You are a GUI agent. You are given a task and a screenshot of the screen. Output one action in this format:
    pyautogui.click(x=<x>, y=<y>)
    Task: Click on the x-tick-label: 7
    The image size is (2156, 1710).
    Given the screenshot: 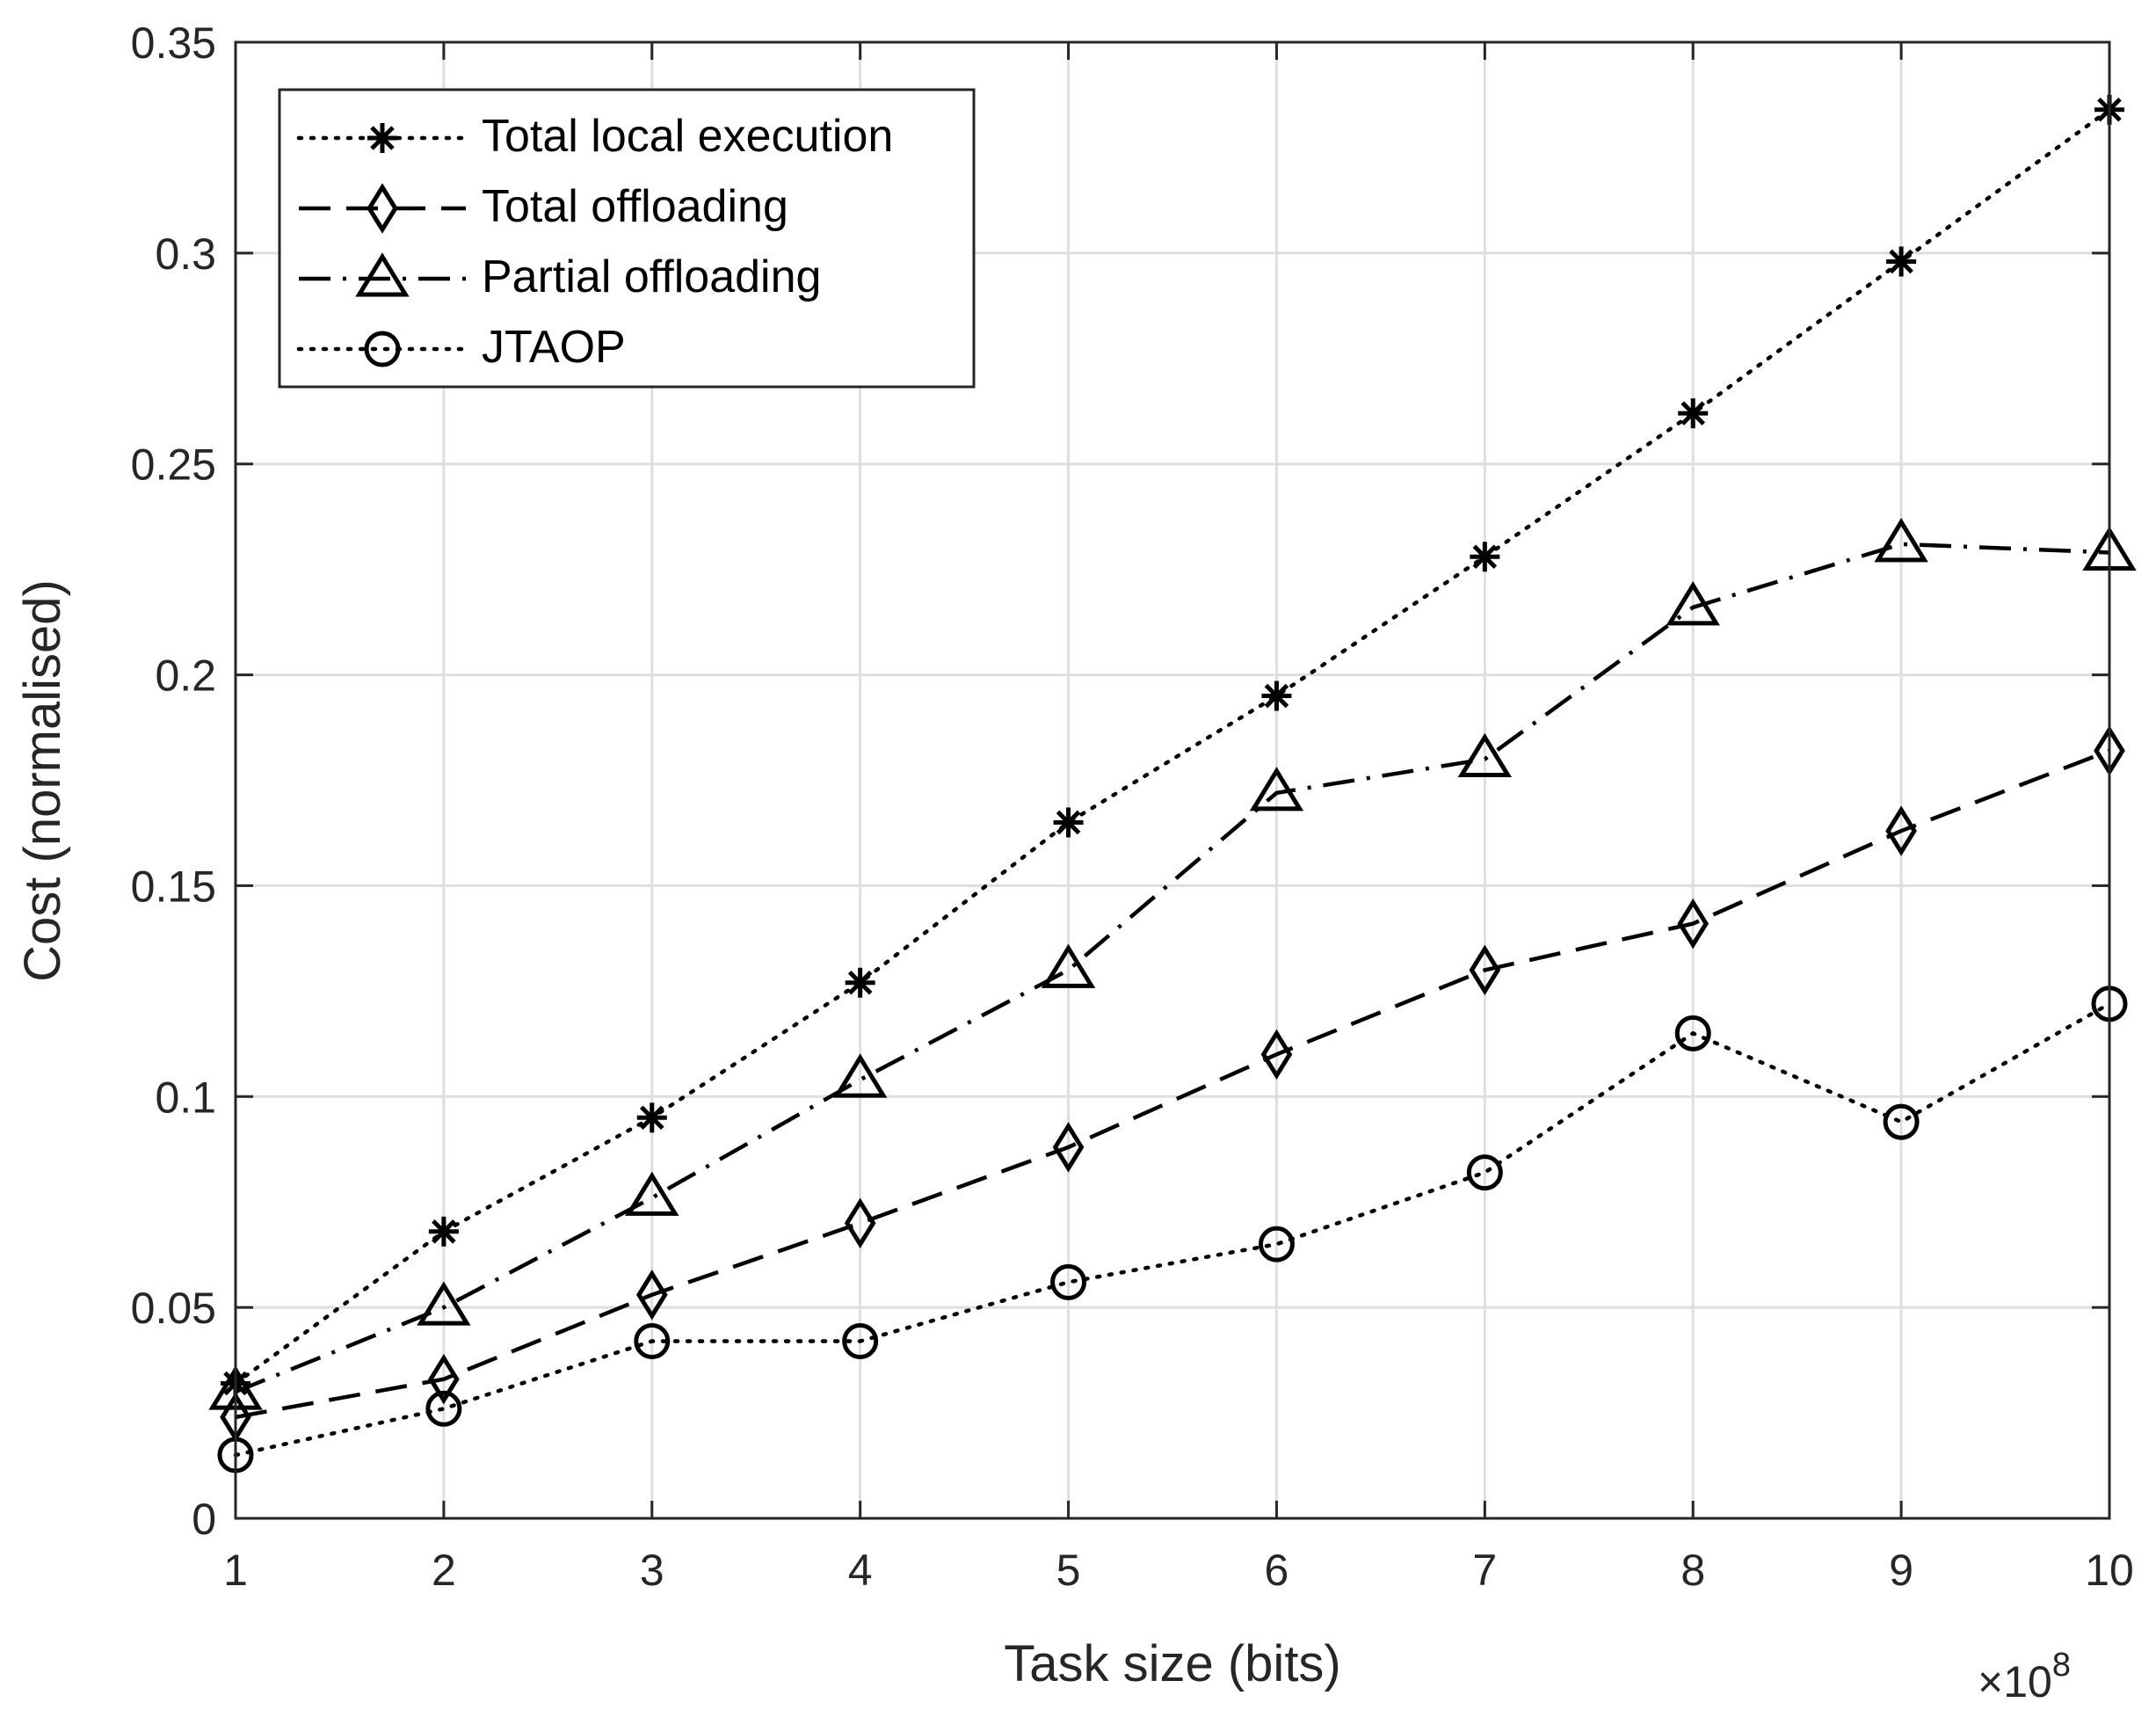 What is the action you would take?
    pyautogui.click(x=1484, y=1570)
    